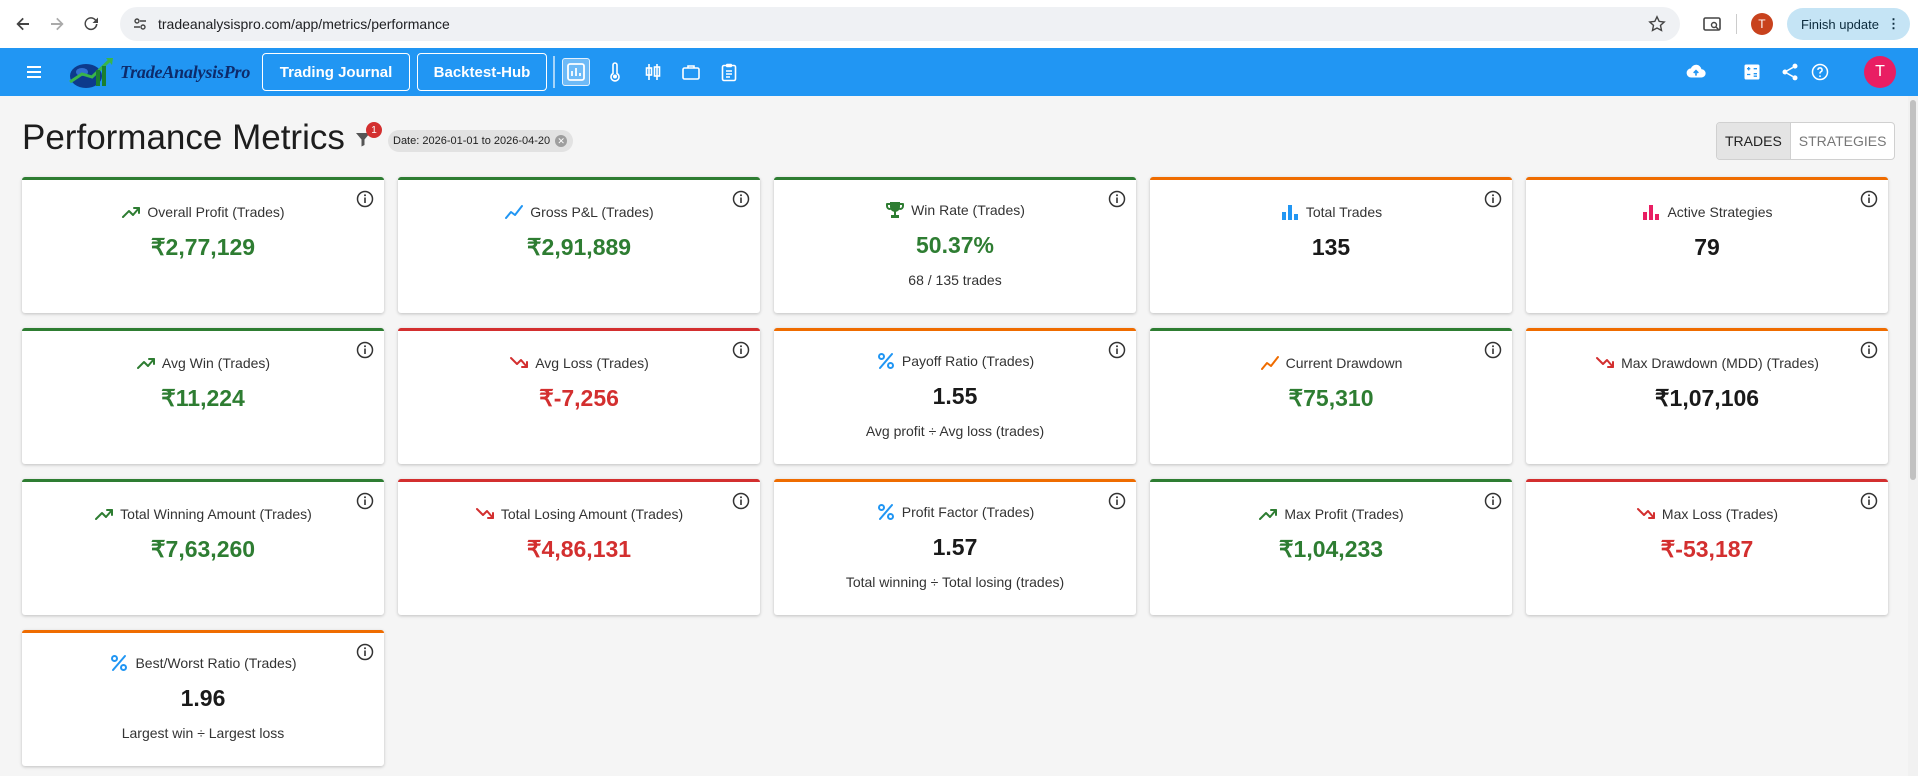 Image resolution: width=1918 pixels, height=776 pixels. What do you see at coordinates (579, 514) in the screenshot?
I see `metric-header: Total Losing Amount (Trades)` at bounding box center [579, 514].